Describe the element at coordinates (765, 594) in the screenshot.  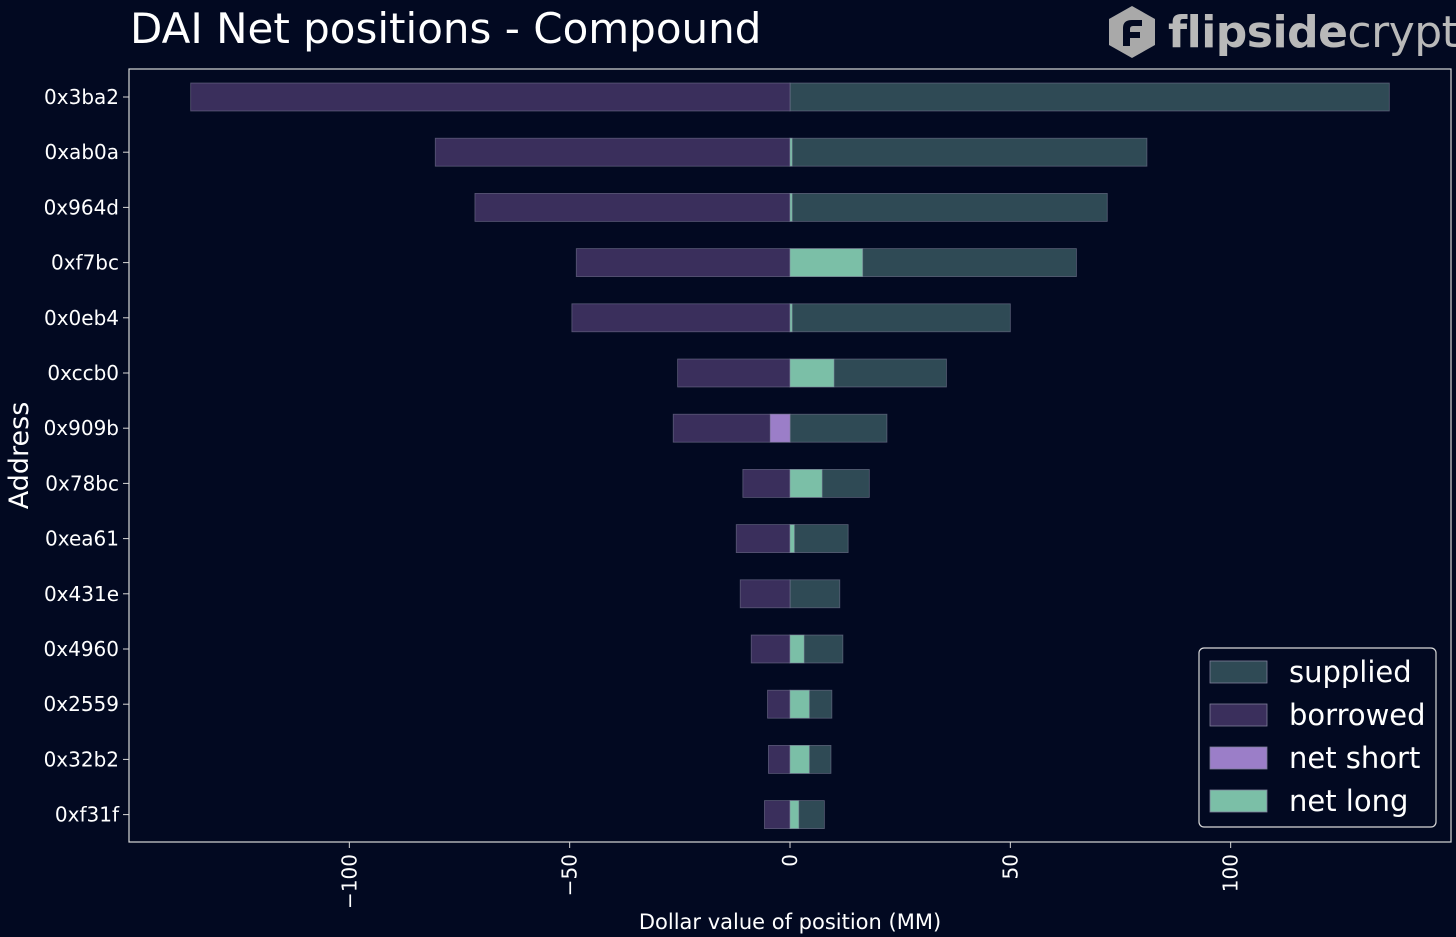
I see `bar-borrowed-0x431e` at that location.